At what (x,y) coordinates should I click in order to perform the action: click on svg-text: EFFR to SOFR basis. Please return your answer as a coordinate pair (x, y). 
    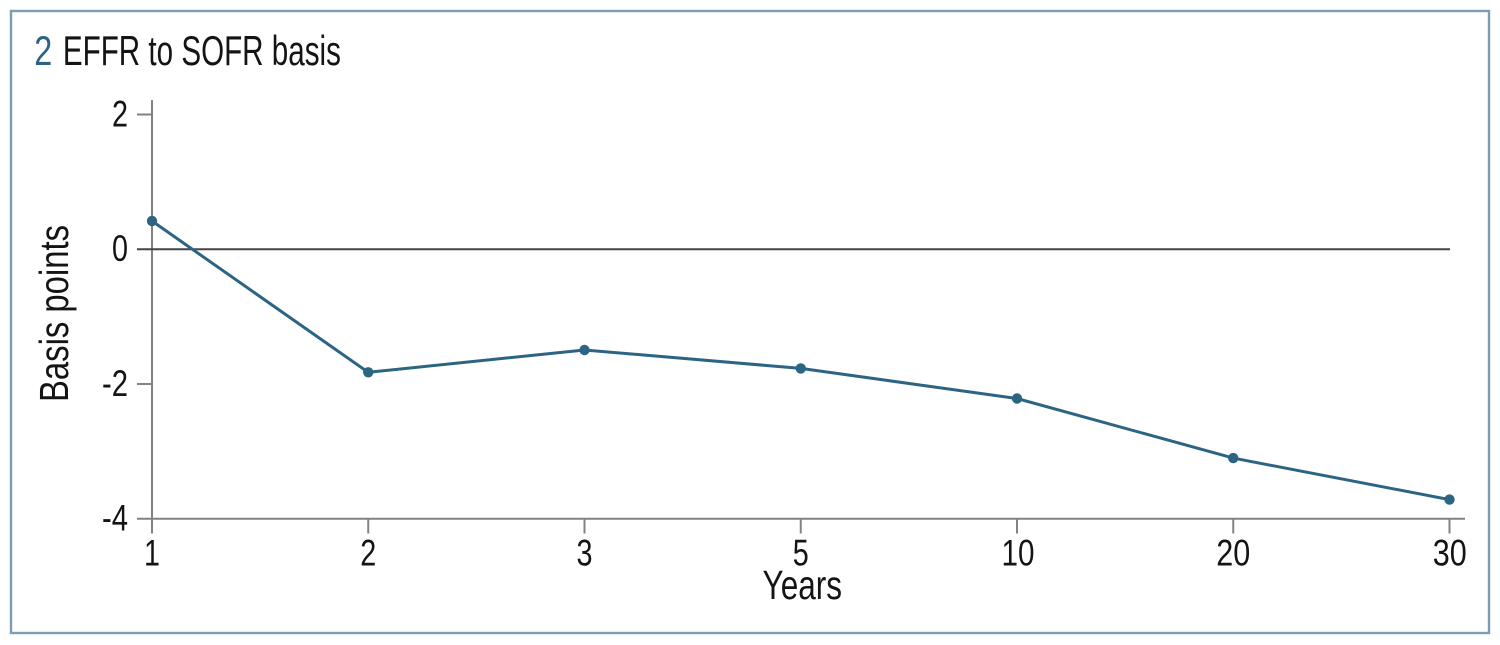
    Looking at the image, I should click on (202, 51).